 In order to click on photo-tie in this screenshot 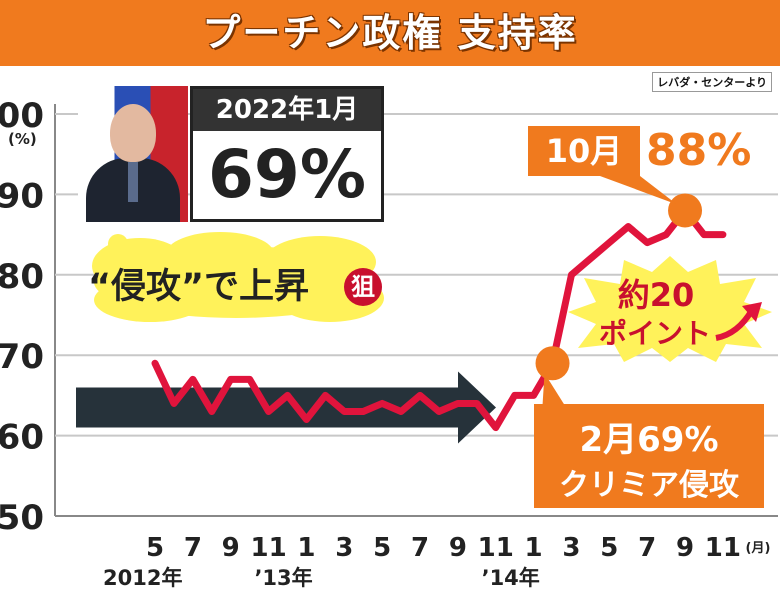, I will do `click(133, 182)`.